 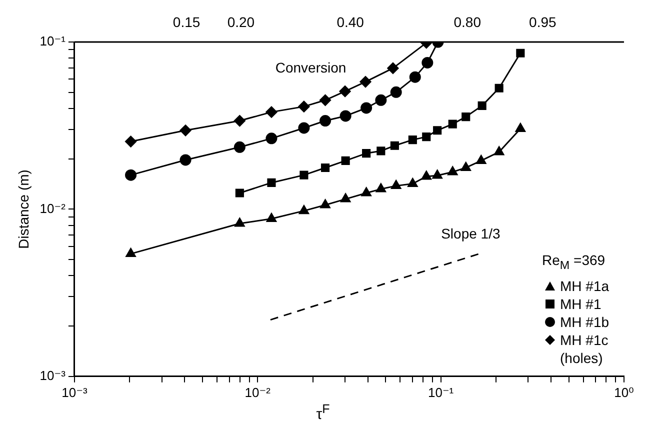 I want to click on y-tick-label: 10⁻², so click(x=53, y=208).